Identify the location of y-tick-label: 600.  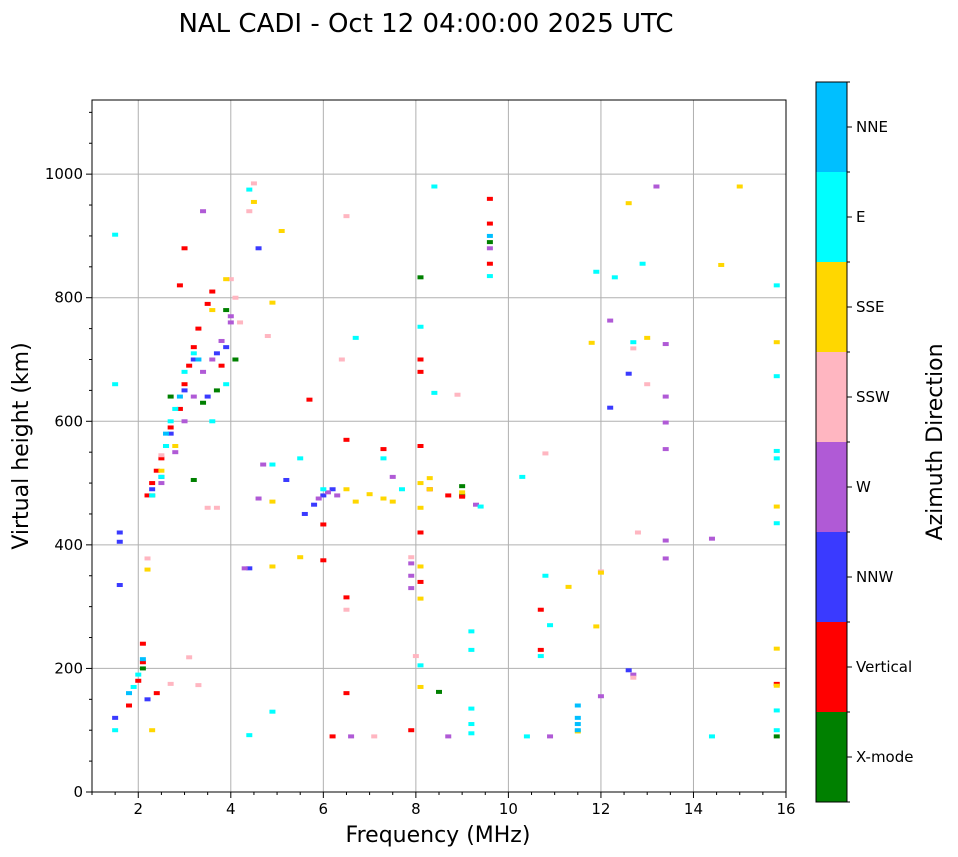
(68, 421).